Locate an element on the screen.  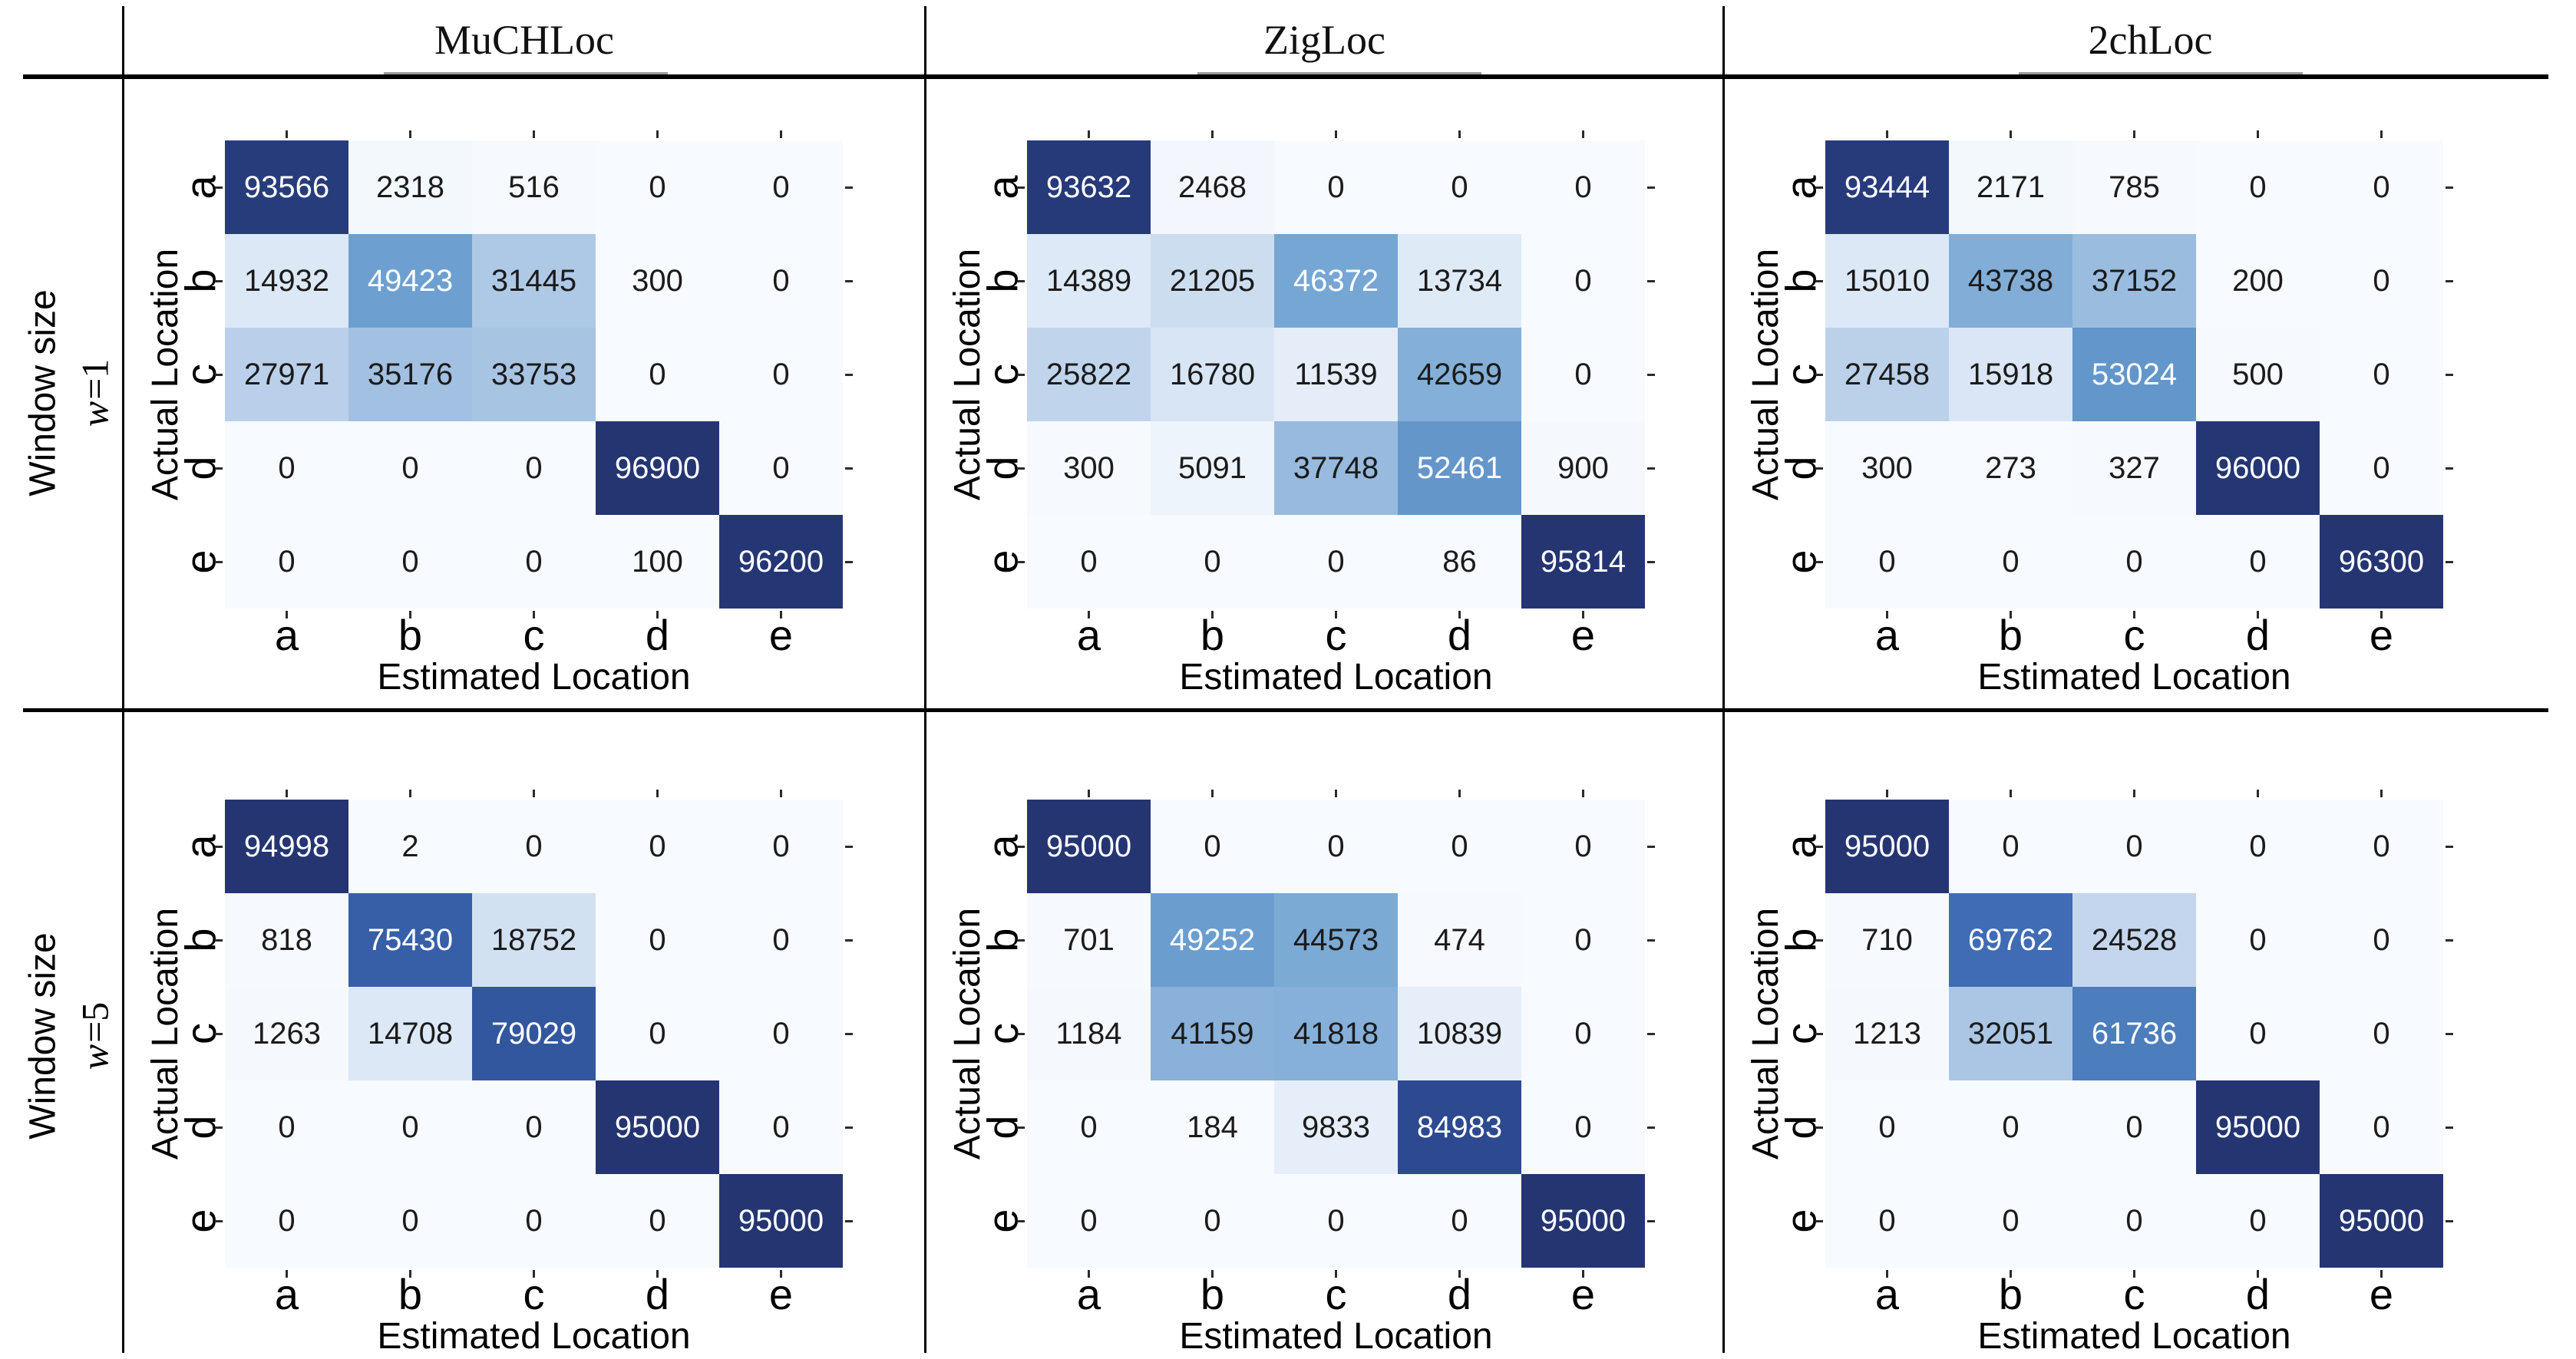
heatmap-cell: 1213 is located at coordinates (1887, 1033).